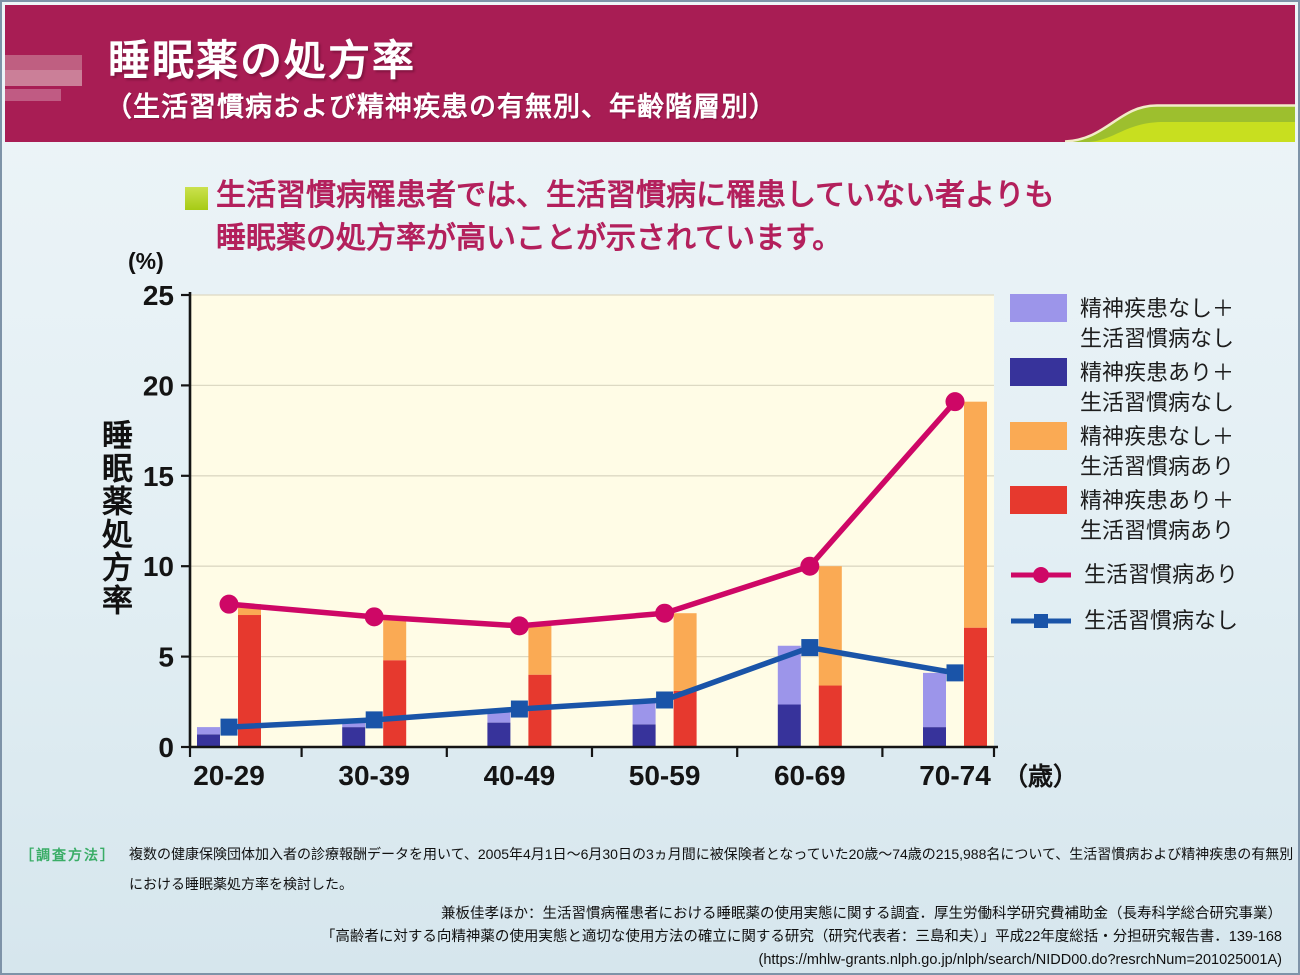 The width and height of the screenshot is (1300, 975). I want to click on swoosh-bright-band, so click(1192, 132).